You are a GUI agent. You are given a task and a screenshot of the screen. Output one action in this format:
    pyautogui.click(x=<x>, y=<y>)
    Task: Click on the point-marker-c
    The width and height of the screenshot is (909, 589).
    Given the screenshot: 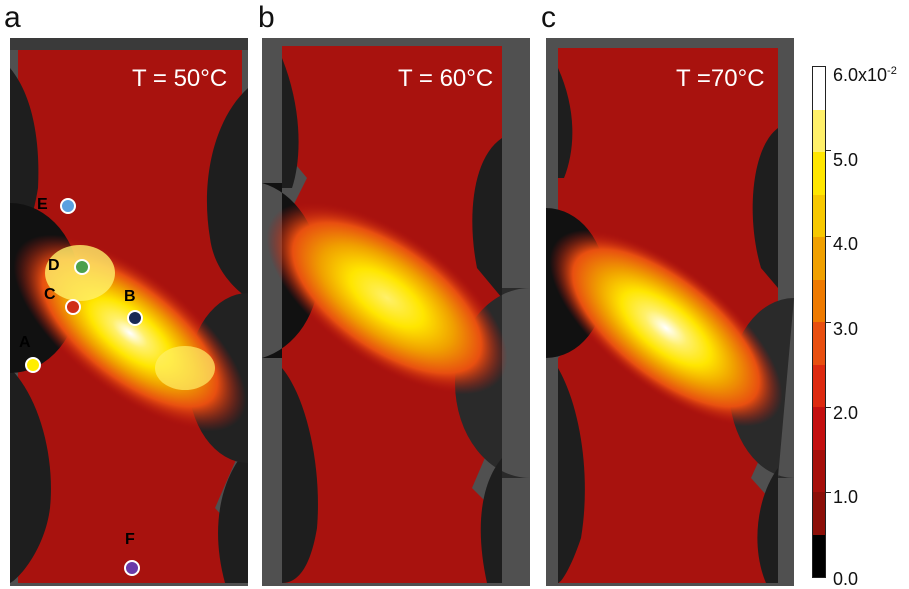 What is the action you would take?
    pyautogui.click(x=73, y=307)
    